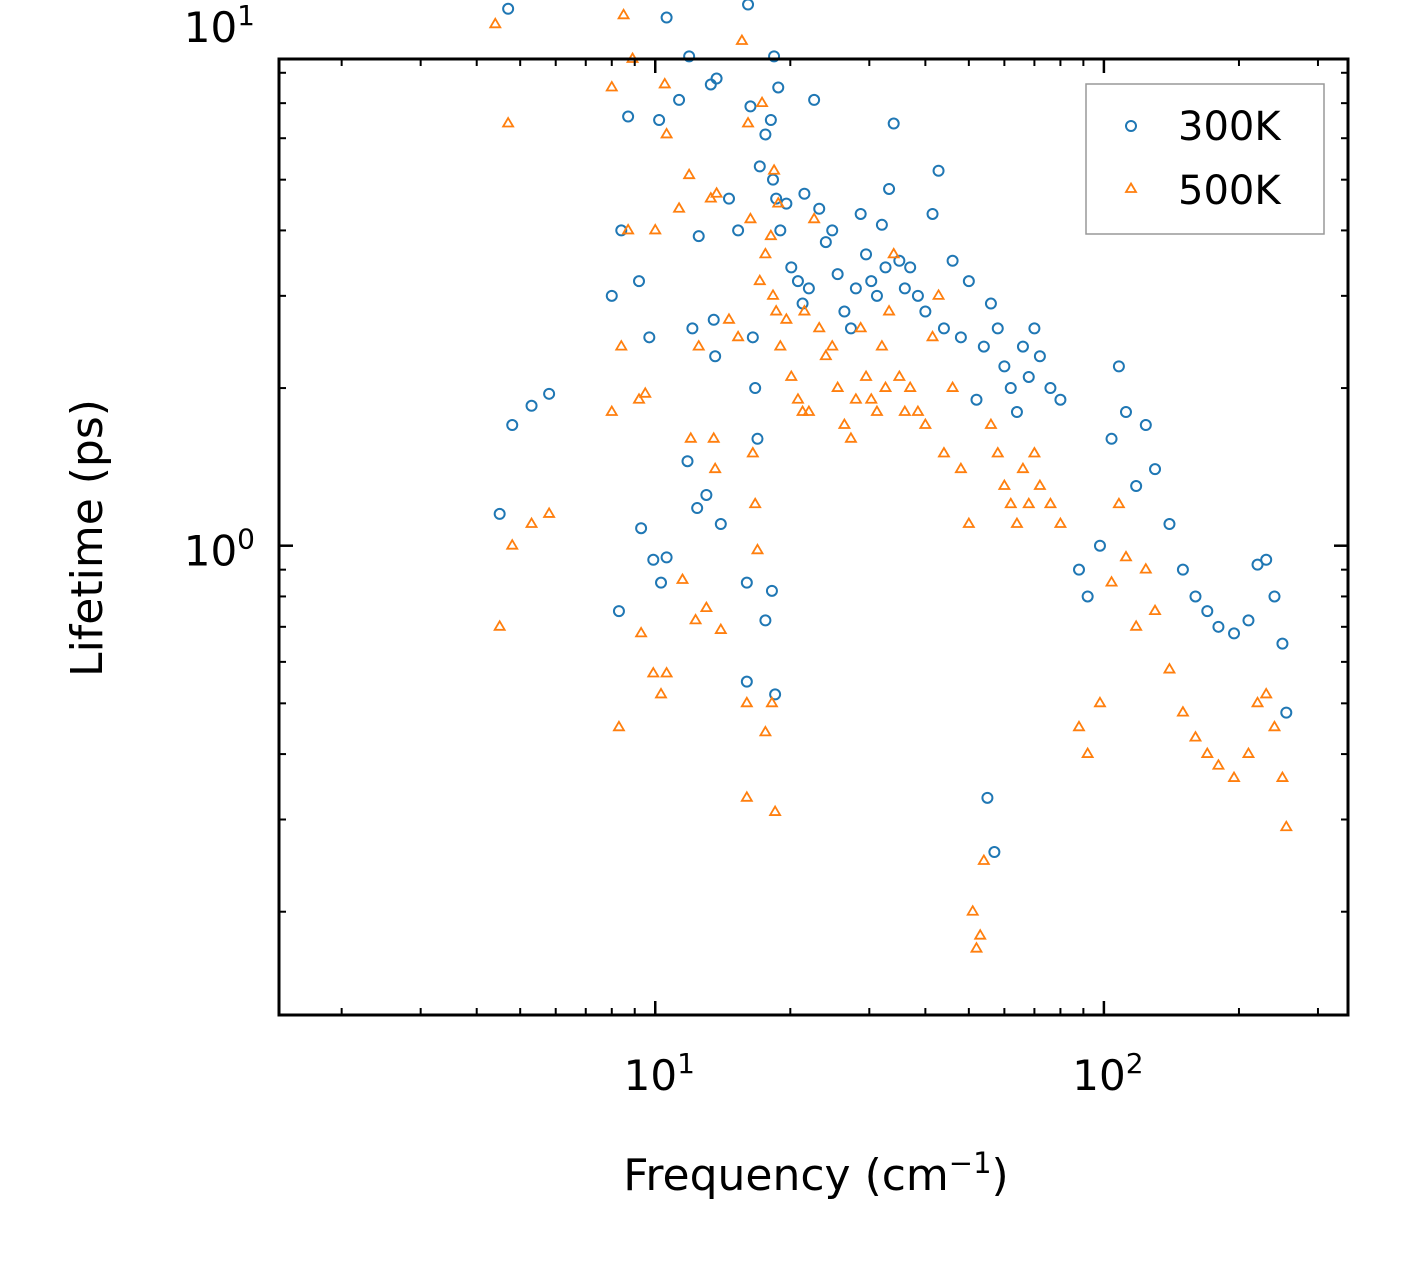 The image size is (1408, 1265). What do you see at coordinates (650, 1075) in the screenshot?
I see `x-tick-label-base: 10` at bounding box center [650, 1075].